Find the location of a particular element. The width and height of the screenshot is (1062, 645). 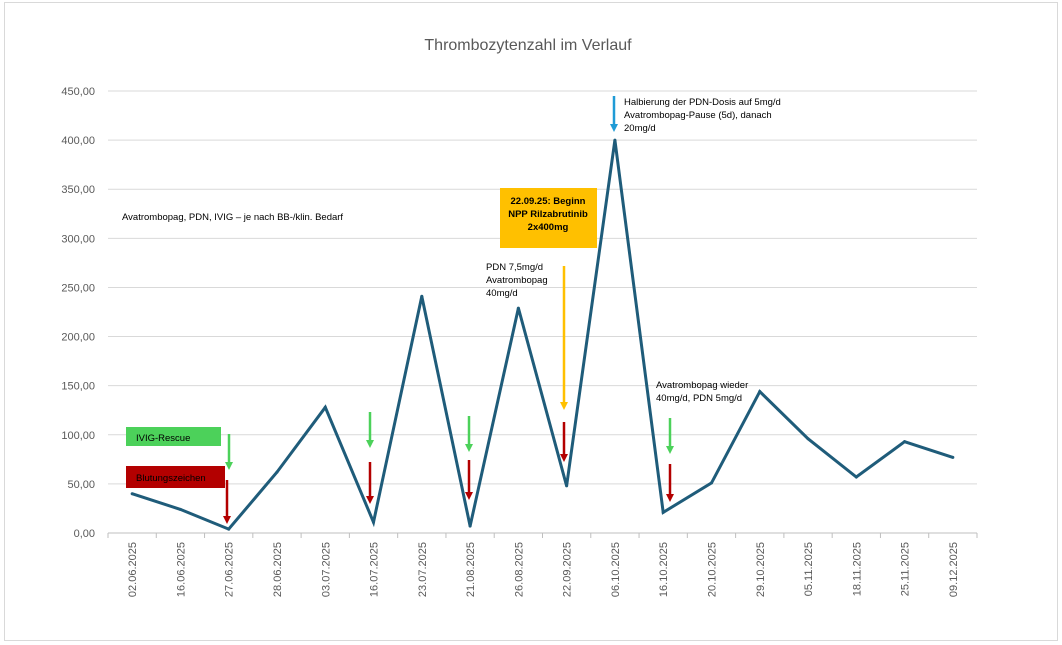

chart-title: Thrombozytenzahl im Verlauf is located at coordinates (528, 45).